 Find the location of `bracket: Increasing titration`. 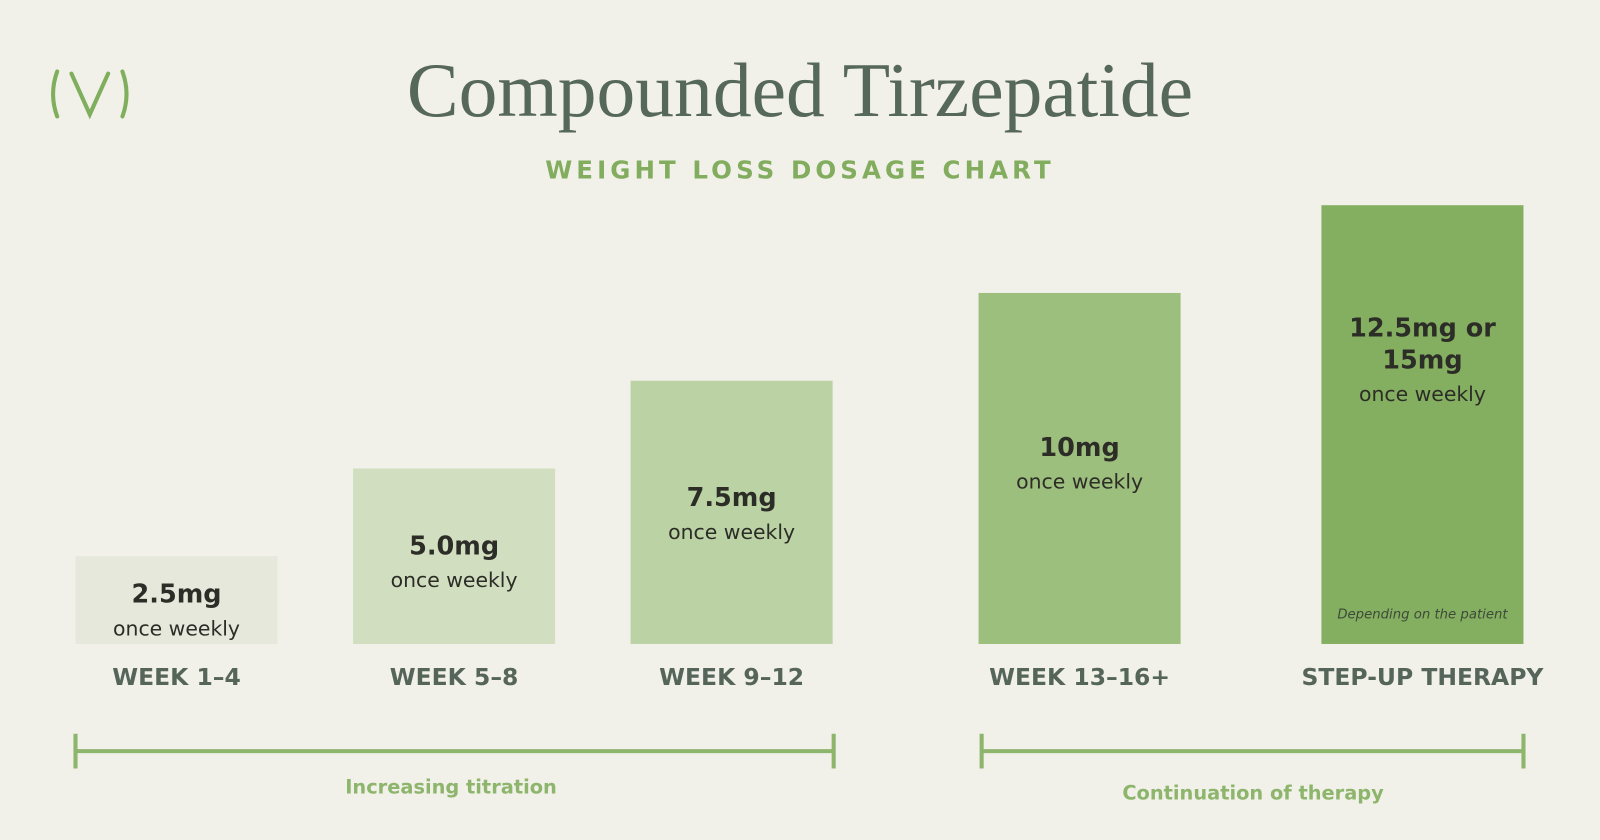

bracket: Increasing titration is located at coordinates (454, 765).